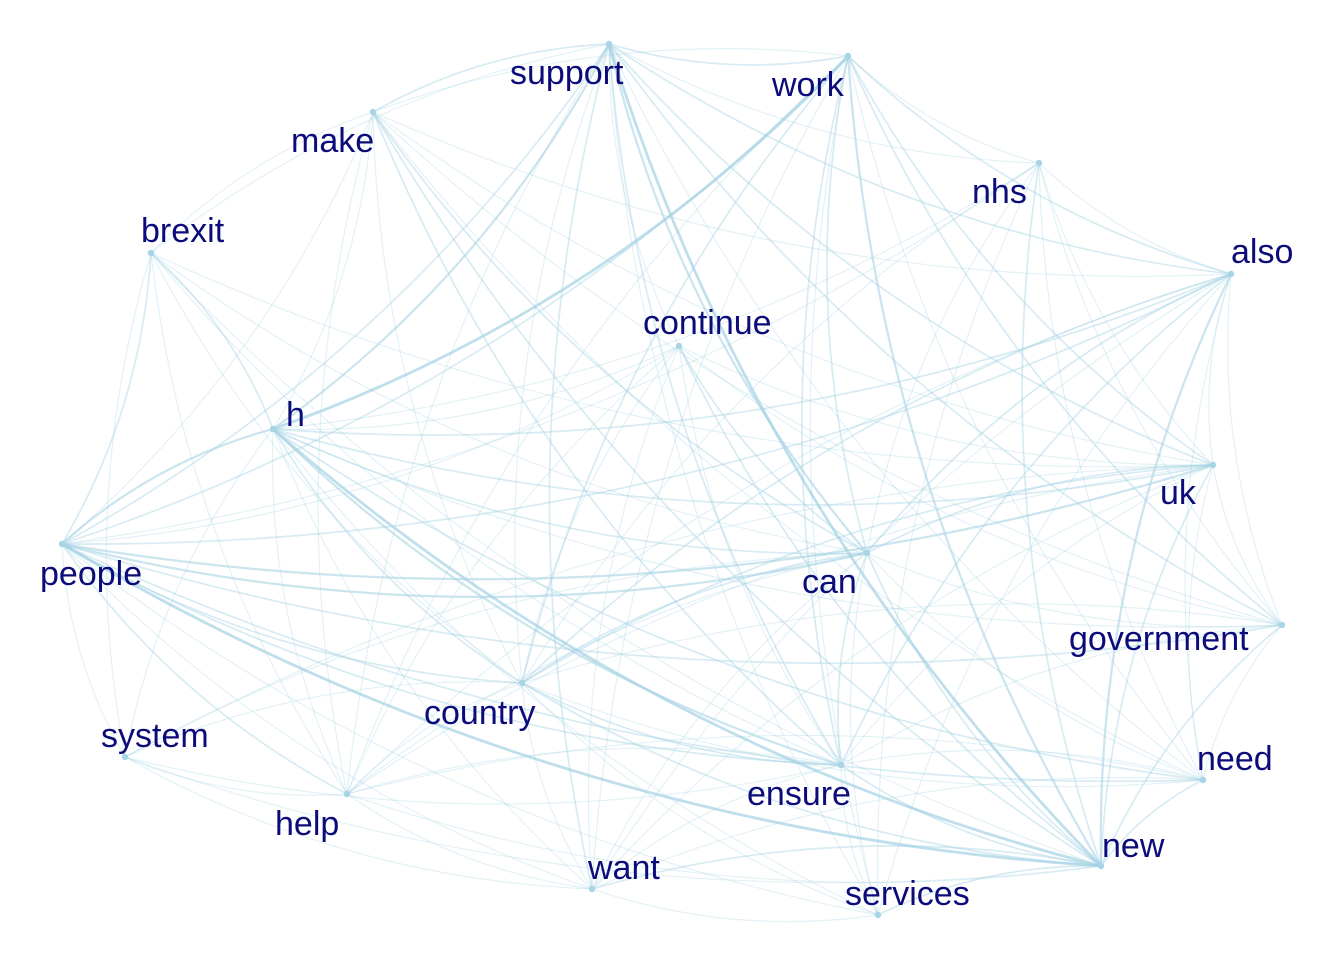 This screenshot has height=960, width=1344. What do you see at coordinates (1133, 846) in the screenshot?
I see `node-label-new: new` at bounding box center [1133, 846].